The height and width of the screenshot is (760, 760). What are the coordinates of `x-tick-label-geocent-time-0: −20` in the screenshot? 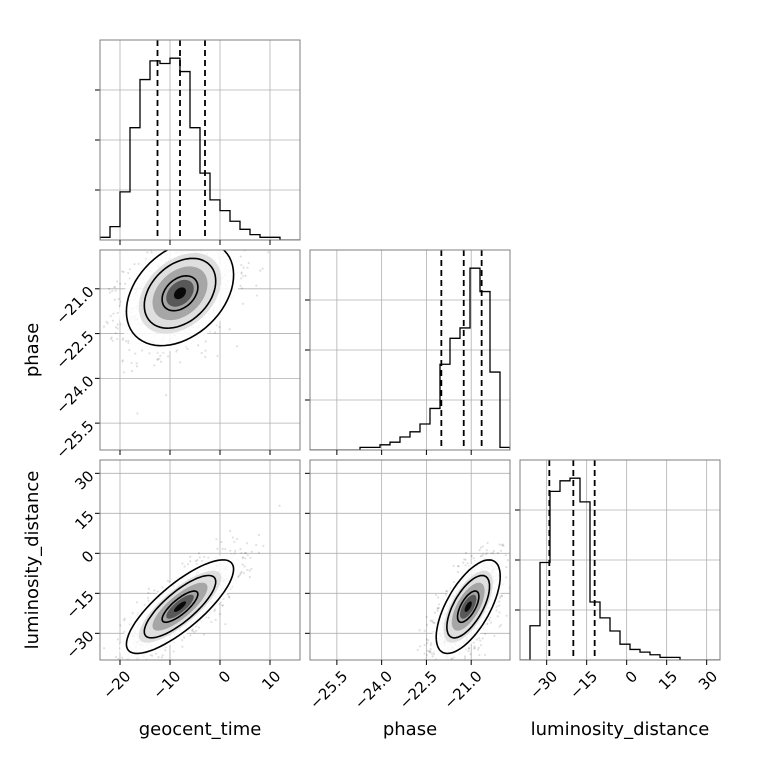 It's located at (116, 684).